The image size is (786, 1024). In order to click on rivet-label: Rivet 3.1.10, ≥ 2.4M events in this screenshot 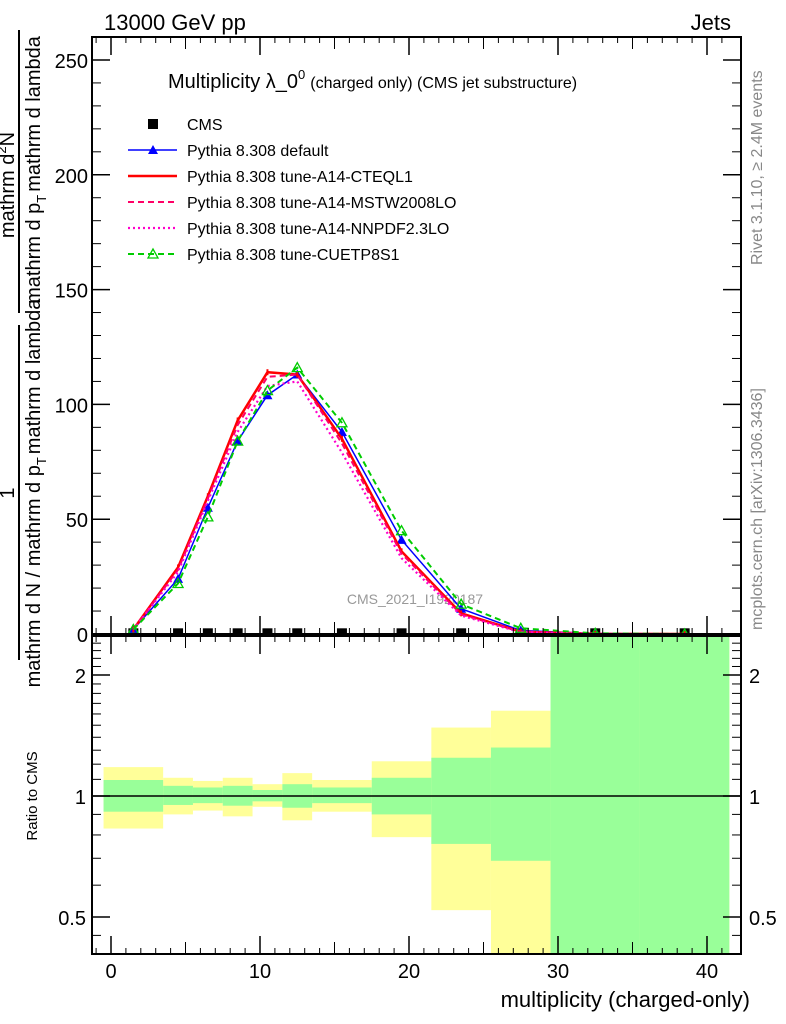, I will do `click(757, 167)`.